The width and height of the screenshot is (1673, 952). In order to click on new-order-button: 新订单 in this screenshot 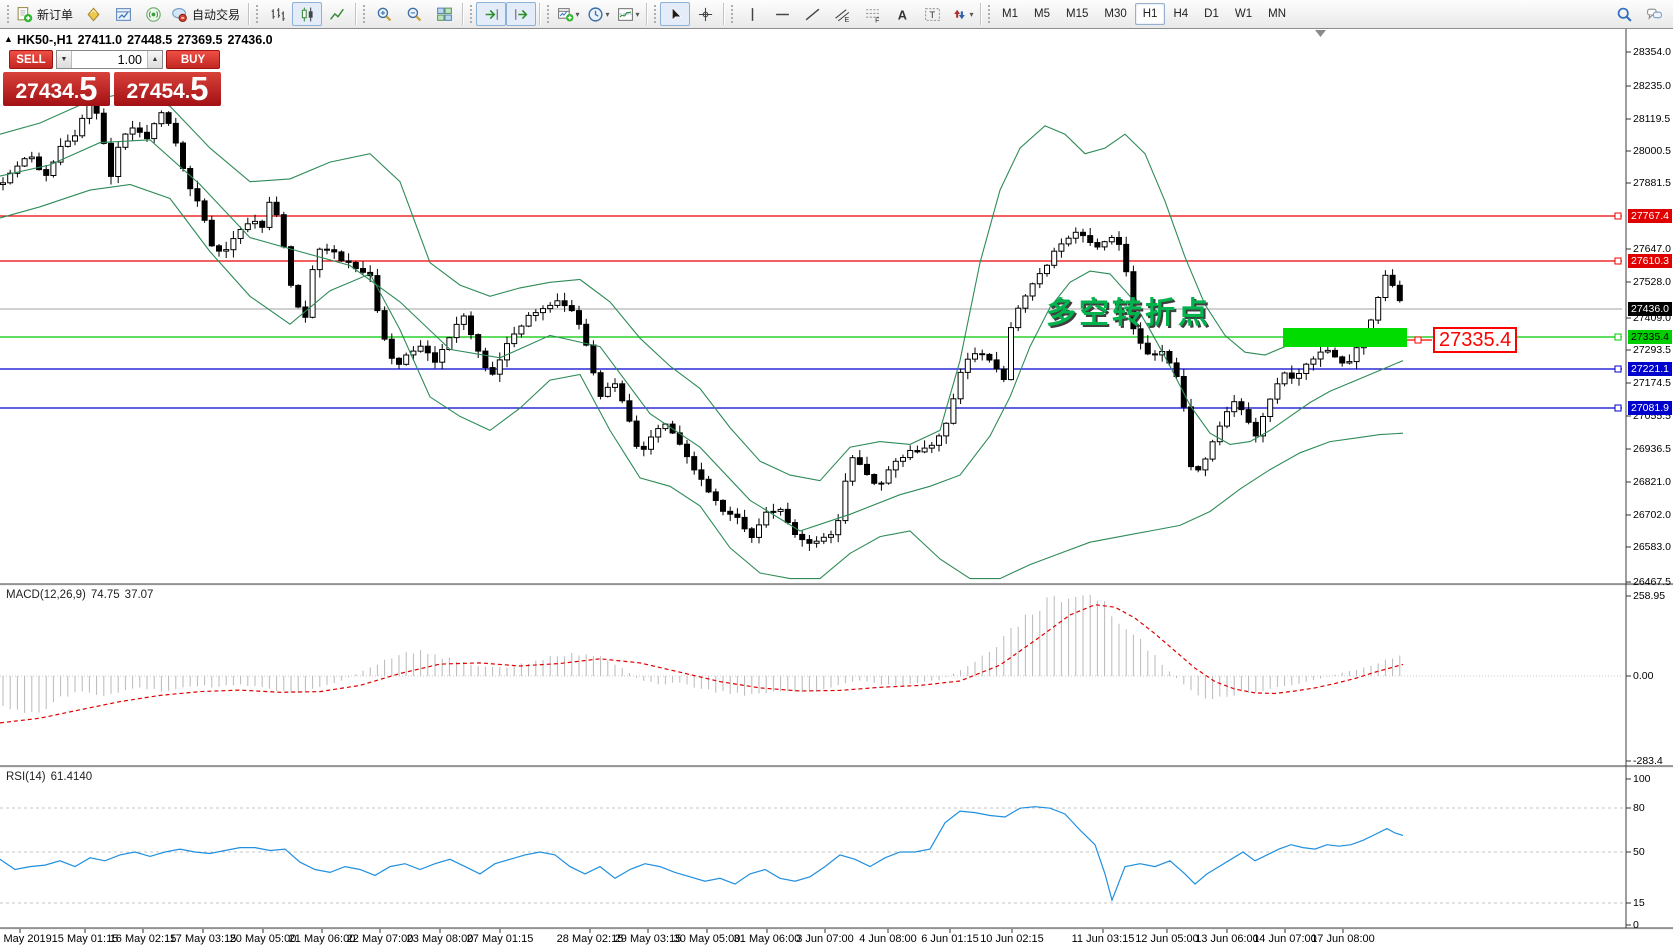, I will do `click(45, 14)`.